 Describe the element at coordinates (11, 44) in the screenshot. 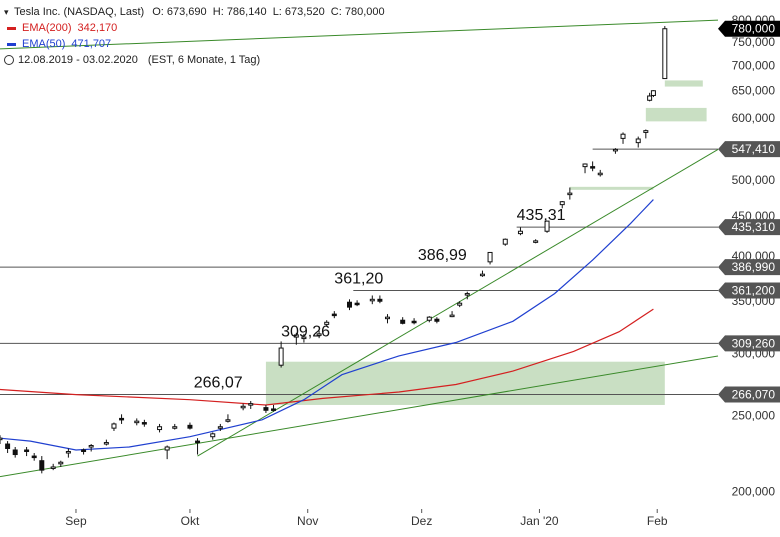

I see `ema50-swatch` at that location.